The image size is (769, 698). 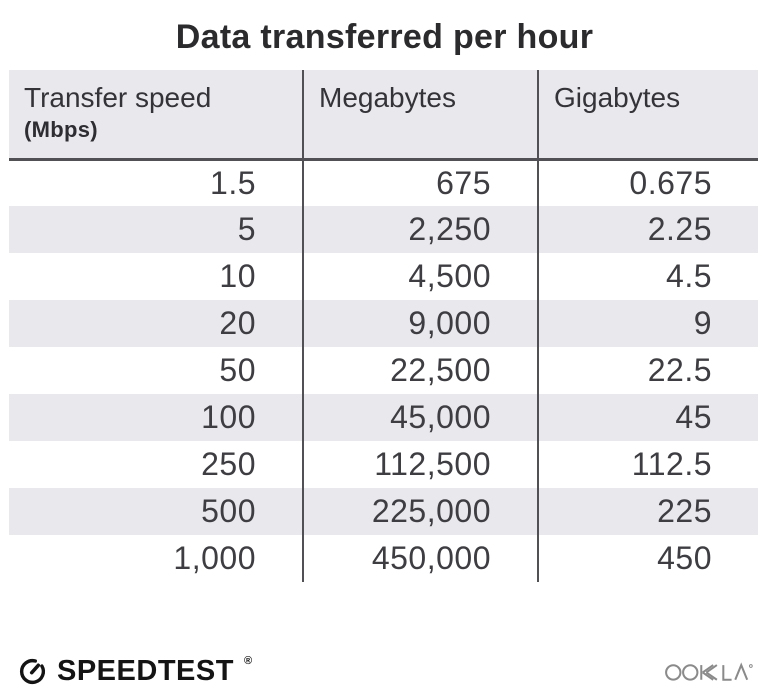 What do you see at coordinates (420, 182) in the screenshot?
I see `table-cell: 675` at bounding box center [420, 182].